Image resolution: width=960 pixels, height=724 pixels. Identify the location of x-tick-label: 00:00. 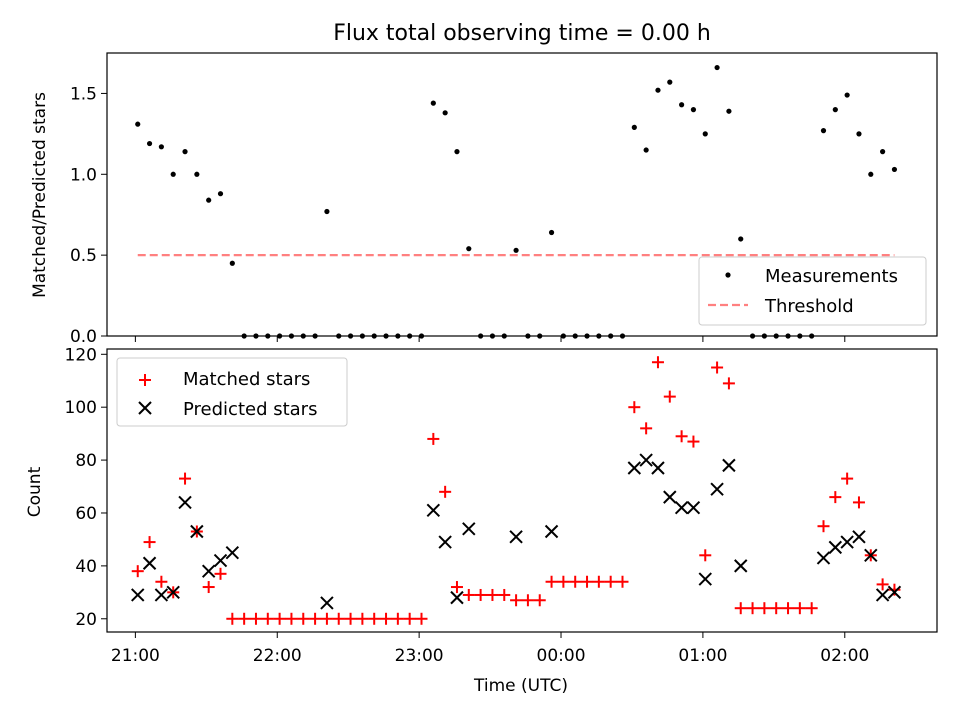
(561, 656).